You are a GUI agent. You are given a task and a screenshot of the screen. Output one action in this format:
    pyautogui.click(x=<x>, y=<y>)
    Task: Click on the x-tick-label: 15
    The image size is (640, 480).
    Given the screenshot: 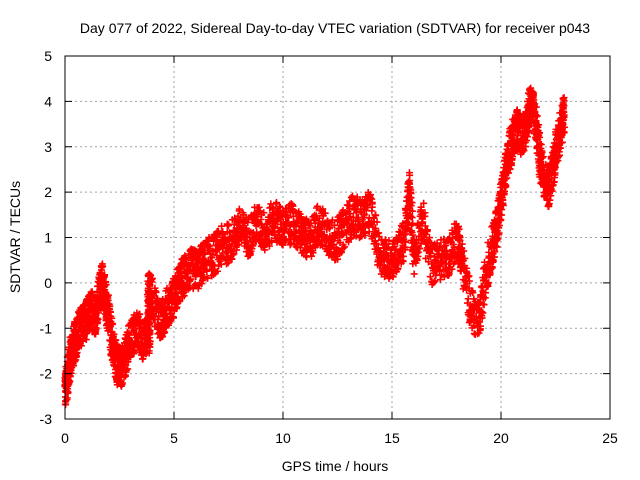 What is the action you would take?
    pyautogui.click(x=392, y=438)
    